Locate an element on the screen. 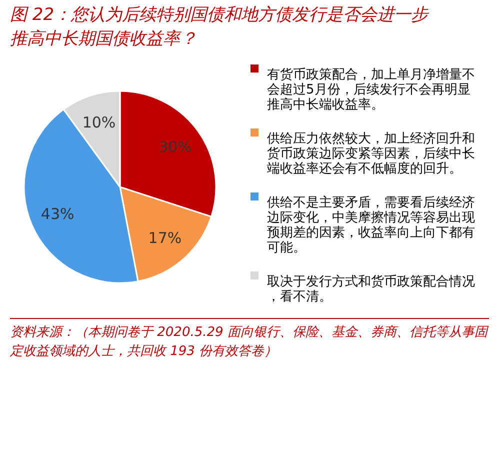 This screenshot has width=499, height=469. data-label: 10% is located at coordinates (99, 122).